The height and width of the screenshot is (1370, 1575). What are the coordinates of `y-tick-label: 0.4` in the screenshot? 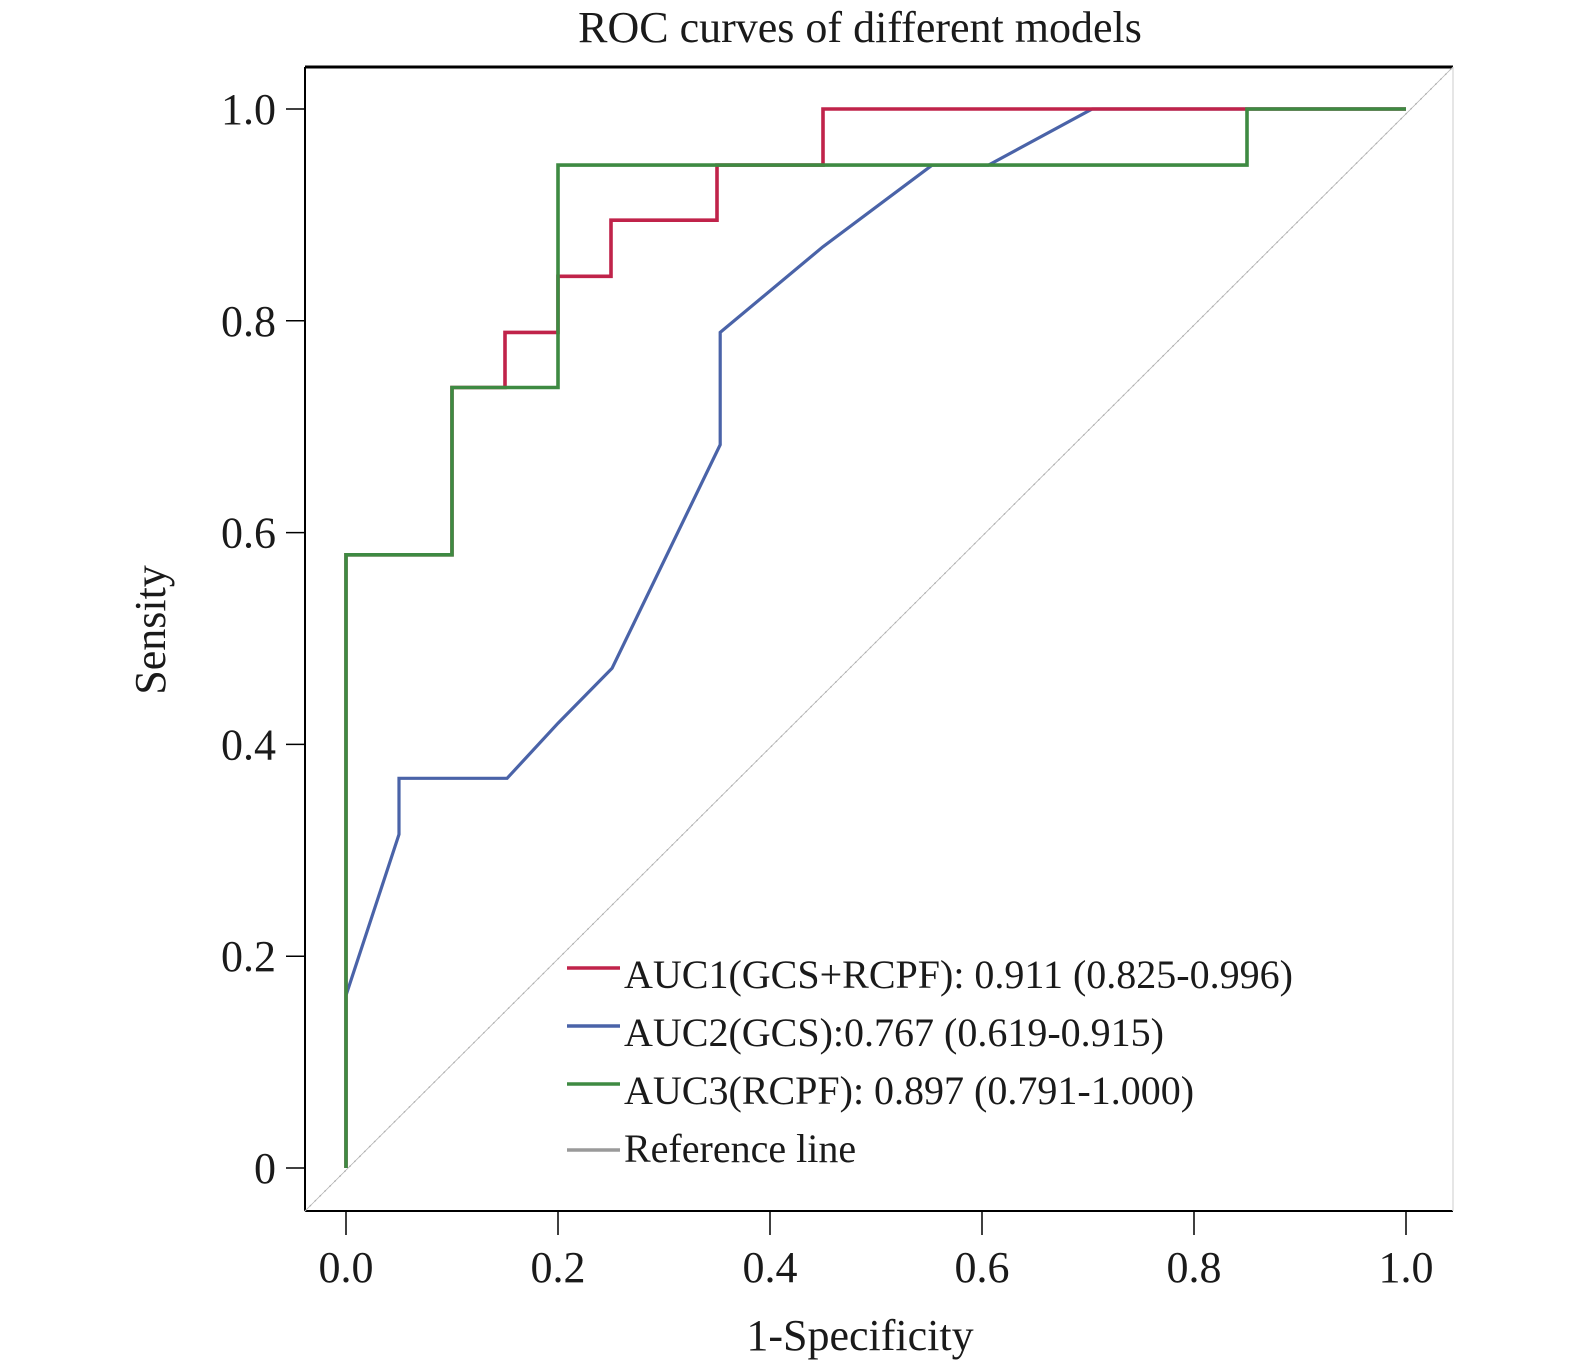 It's located at (248, 744).